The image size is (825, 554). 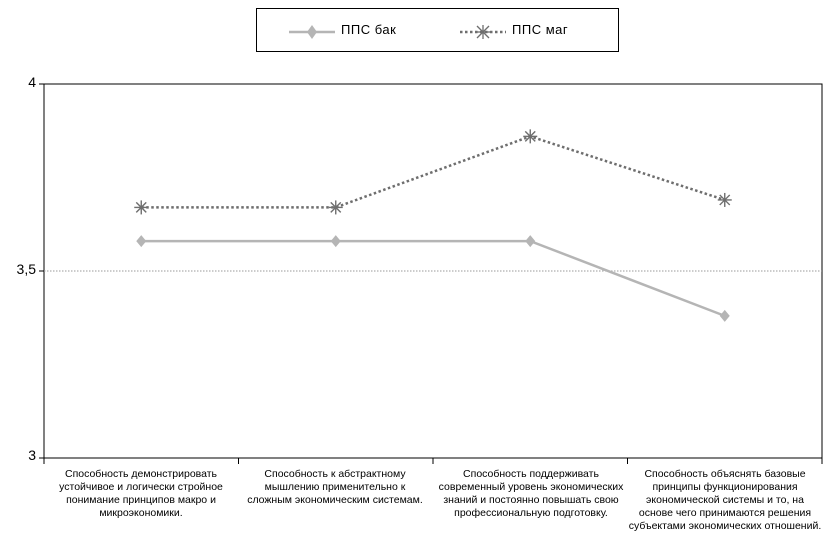 I want to click on legend-label-mag: ППС маг, so click(x=540, y=29).